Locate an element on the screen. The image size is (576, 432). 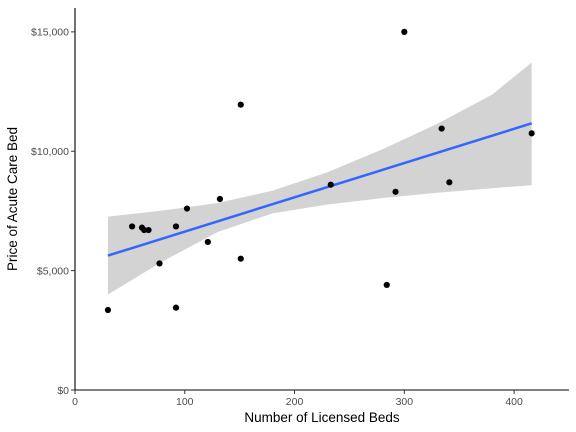
y-tick-label: $5,000 is located at coordinates (53, 271).